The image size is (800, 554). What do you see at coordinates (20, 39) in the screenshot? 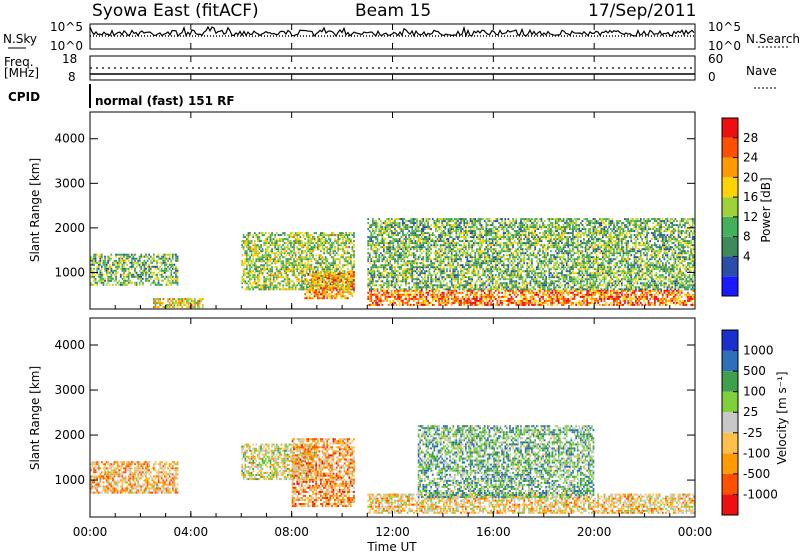
I see `noise-left-label: N.Sky` at bounding box center [20, 39].